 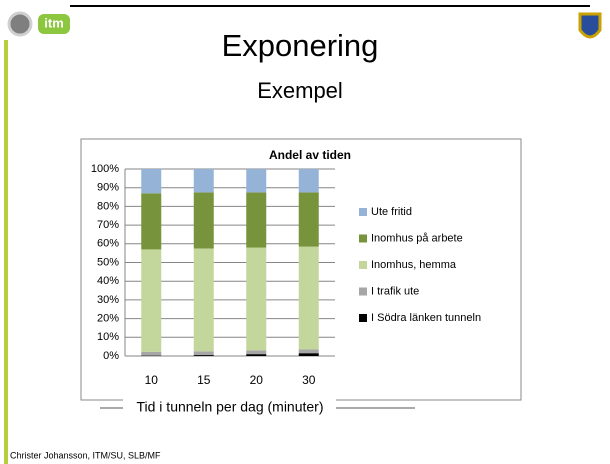 I want to click on y-tick-label: 0%, so click(x=111, y=356).